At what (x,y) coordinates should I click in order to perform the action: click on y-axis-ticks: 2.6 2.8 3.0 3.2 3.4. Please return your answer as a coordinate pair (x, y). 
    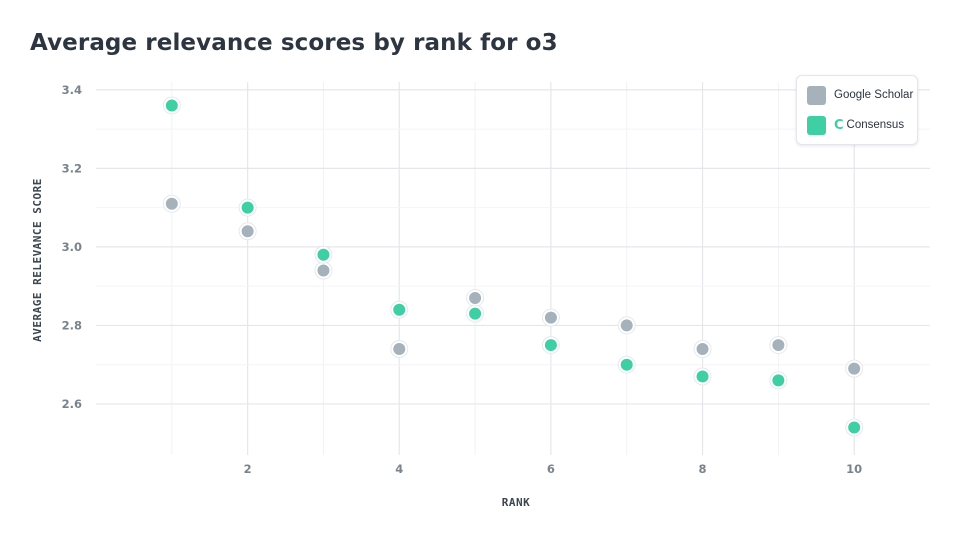
    Looking at the image, I should click on (72, 247).